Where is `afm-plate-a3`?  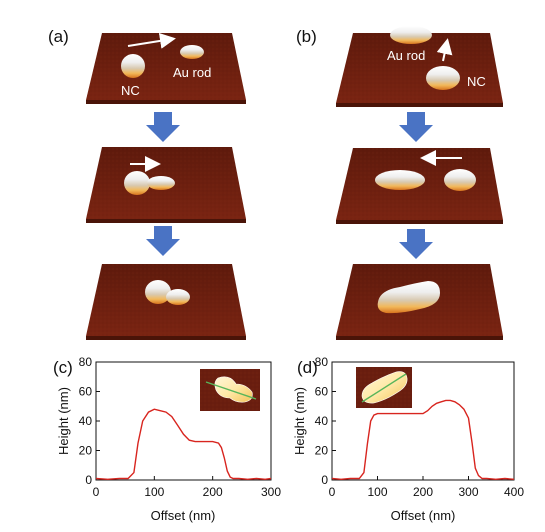
afm-plate-a3 is located at coordinates (166, 302).